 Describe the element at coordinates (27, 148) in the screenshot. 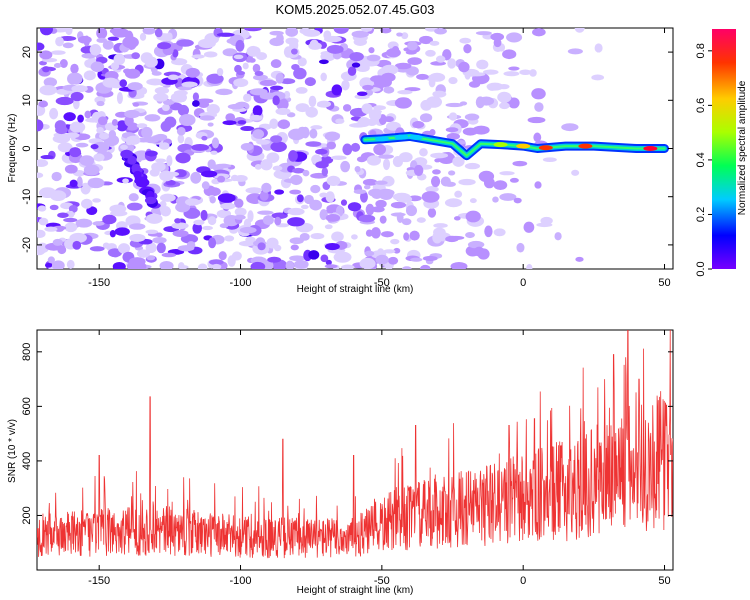

I see `spectrogram-ytick-label: 0` at that location.